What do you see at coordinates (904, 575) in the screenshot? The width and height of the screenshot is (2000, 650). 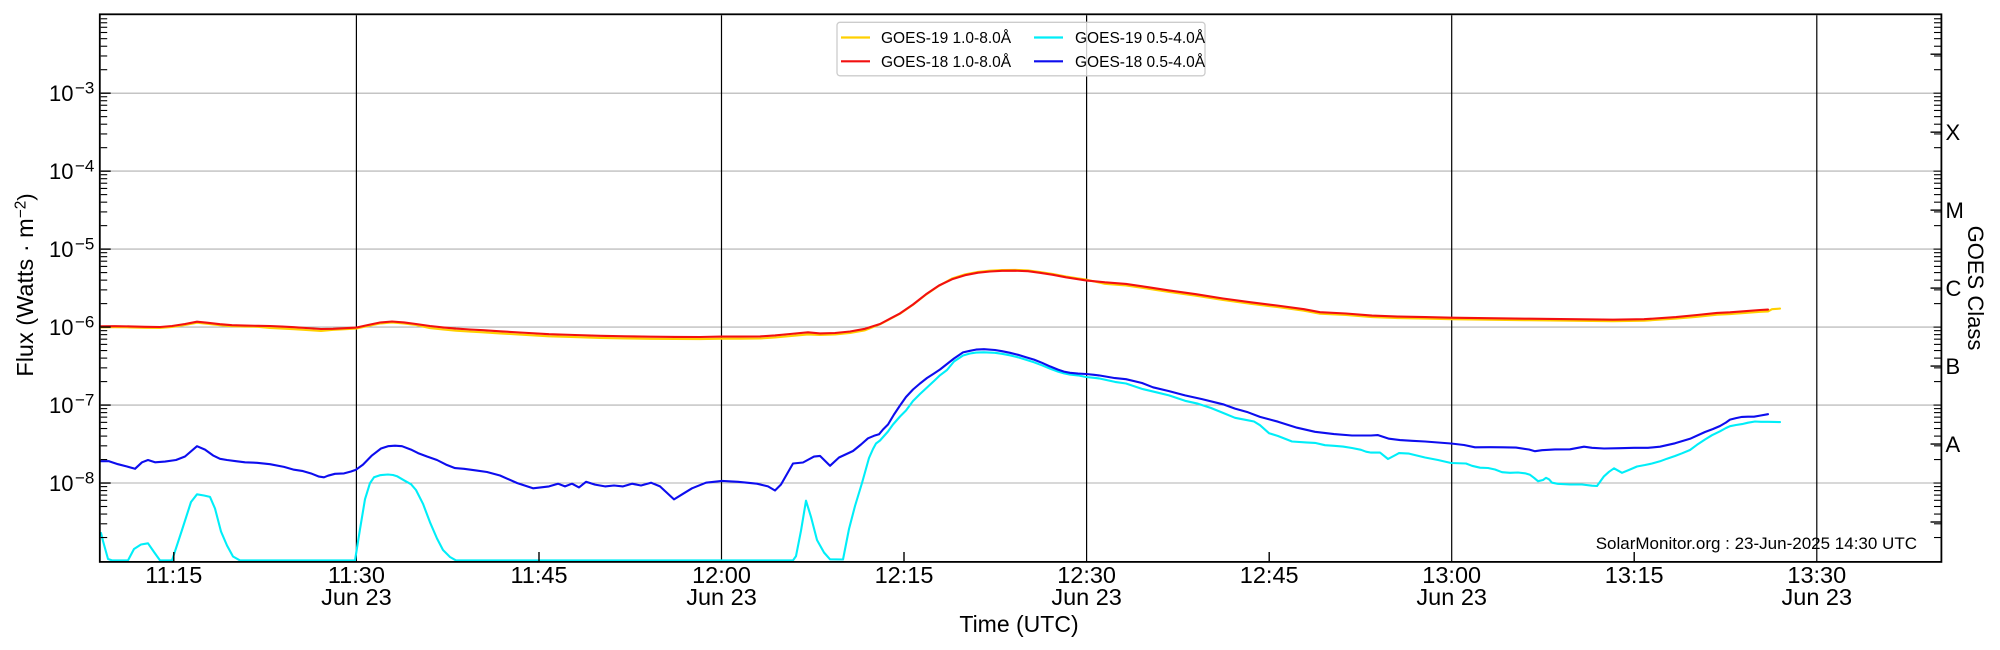 I see `svg-text: 12:15` at bounding box center [904, 575].